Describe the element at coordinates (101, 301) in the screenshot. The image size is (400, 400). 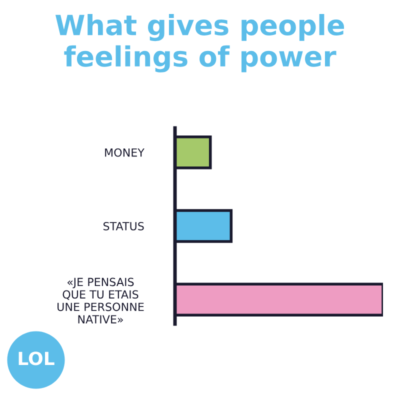
I see `y-tick-label: «JE PENSAIS QUE TU ETAIS UNE PERSONNE NATIVE»` at that location.